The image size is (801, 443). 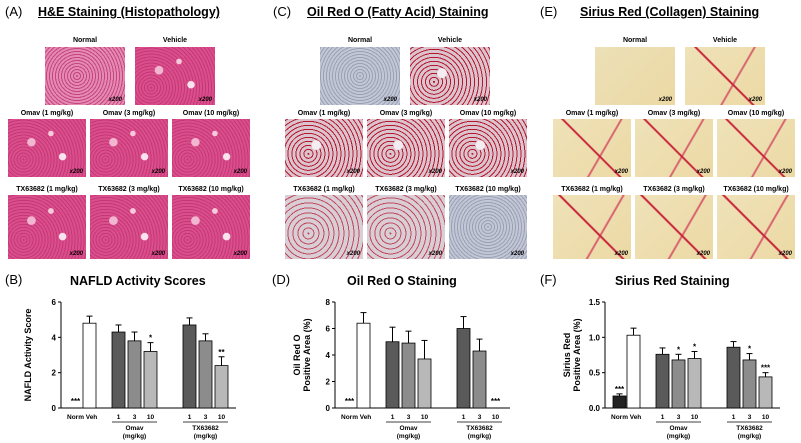 I want to click on panel-letter-d: (D), so click(x=281, y=279).